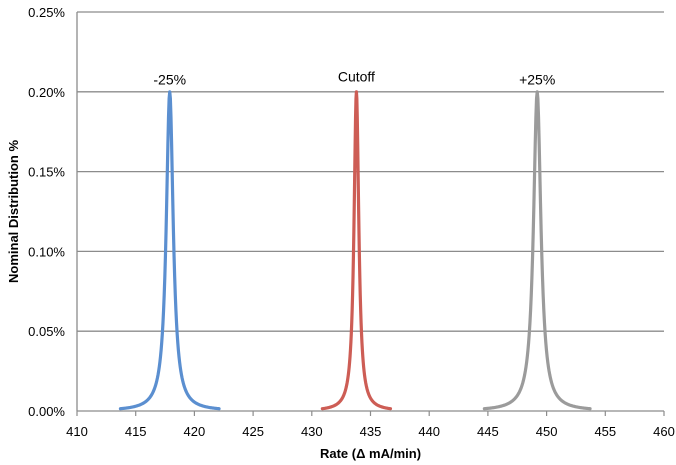 The height and width of the screenshot is (465, 676). Describe the element at coordinates (605, 431) in the screenshot. I see `x-tick-label: 455` at that location.